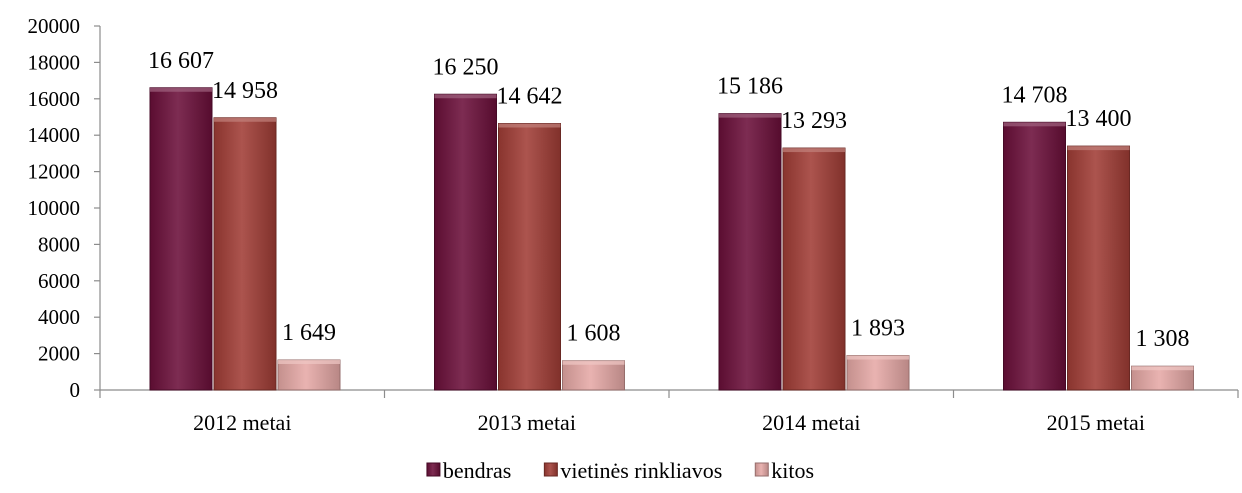 The height and width of the screenshot is (493, 1242). Describe the element at coordinates (59, 354) in the screenshot. I see `y-tick-label: 2000` at that location.